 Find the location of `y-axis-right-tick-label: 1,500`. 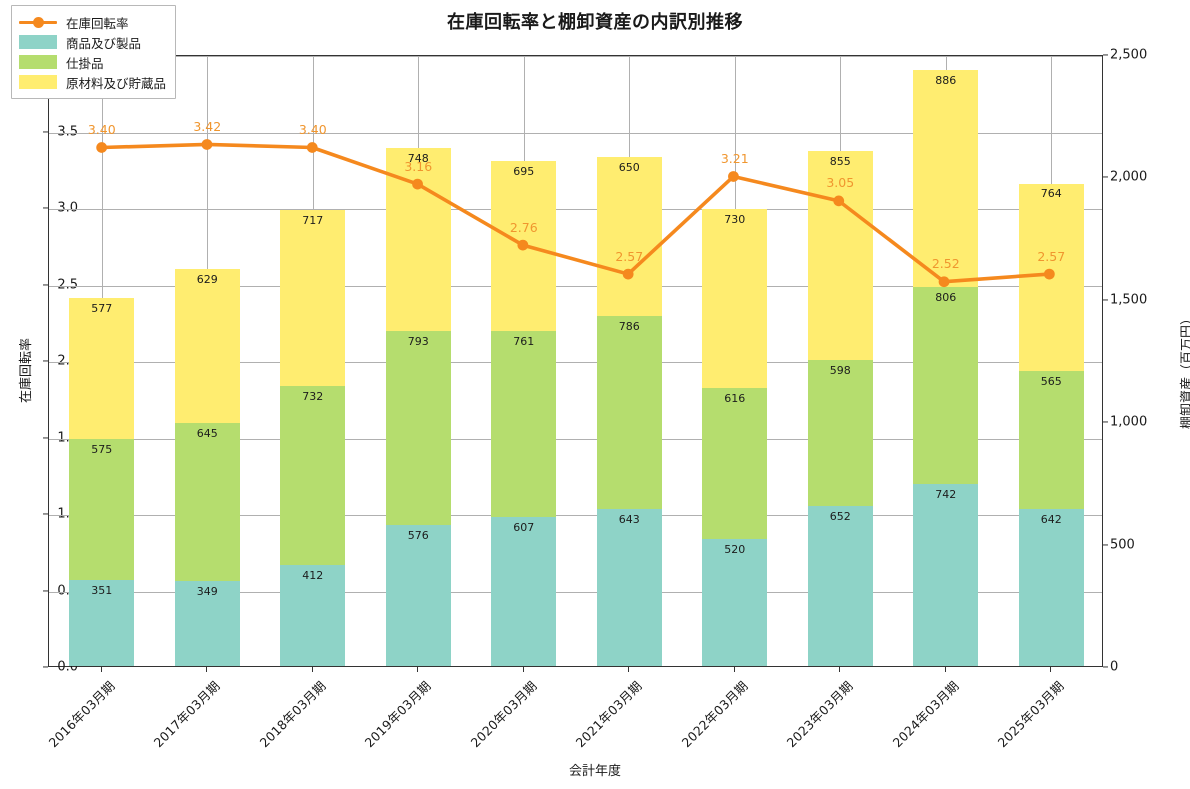

y-axis-right-tick-label: 1,500 is located at coordinates (1129, 300).